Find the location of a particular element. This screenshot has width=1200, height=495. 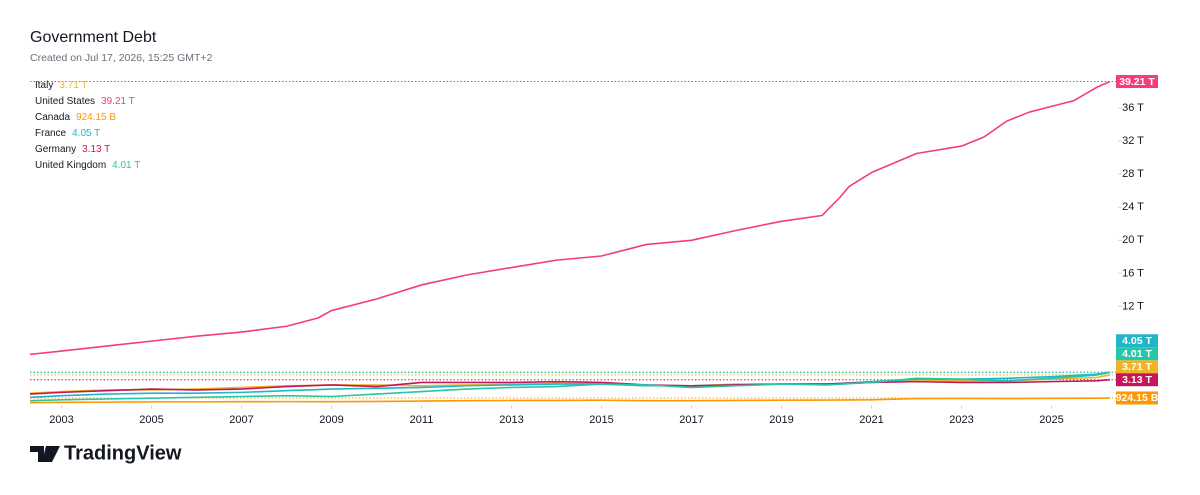

chart-title: Government Debt is located at coordinates (93, 37).